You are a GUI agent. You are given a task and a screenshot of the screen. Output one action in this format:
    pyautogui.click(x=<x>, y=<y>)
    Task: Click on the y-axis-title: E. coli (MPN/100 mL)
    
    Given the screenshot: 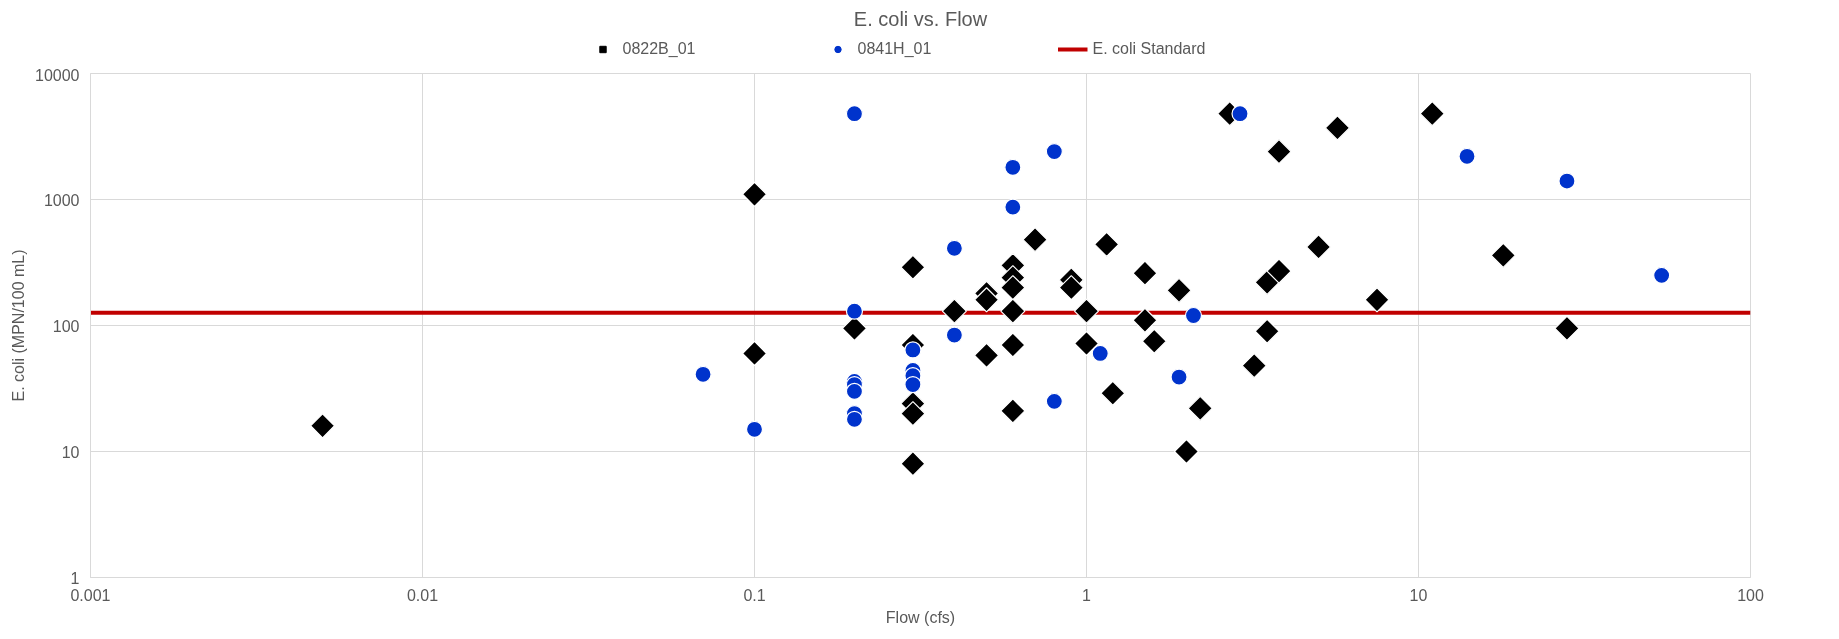 What is the action you would take?
    pyautogui.click(x=19, y=325)
    